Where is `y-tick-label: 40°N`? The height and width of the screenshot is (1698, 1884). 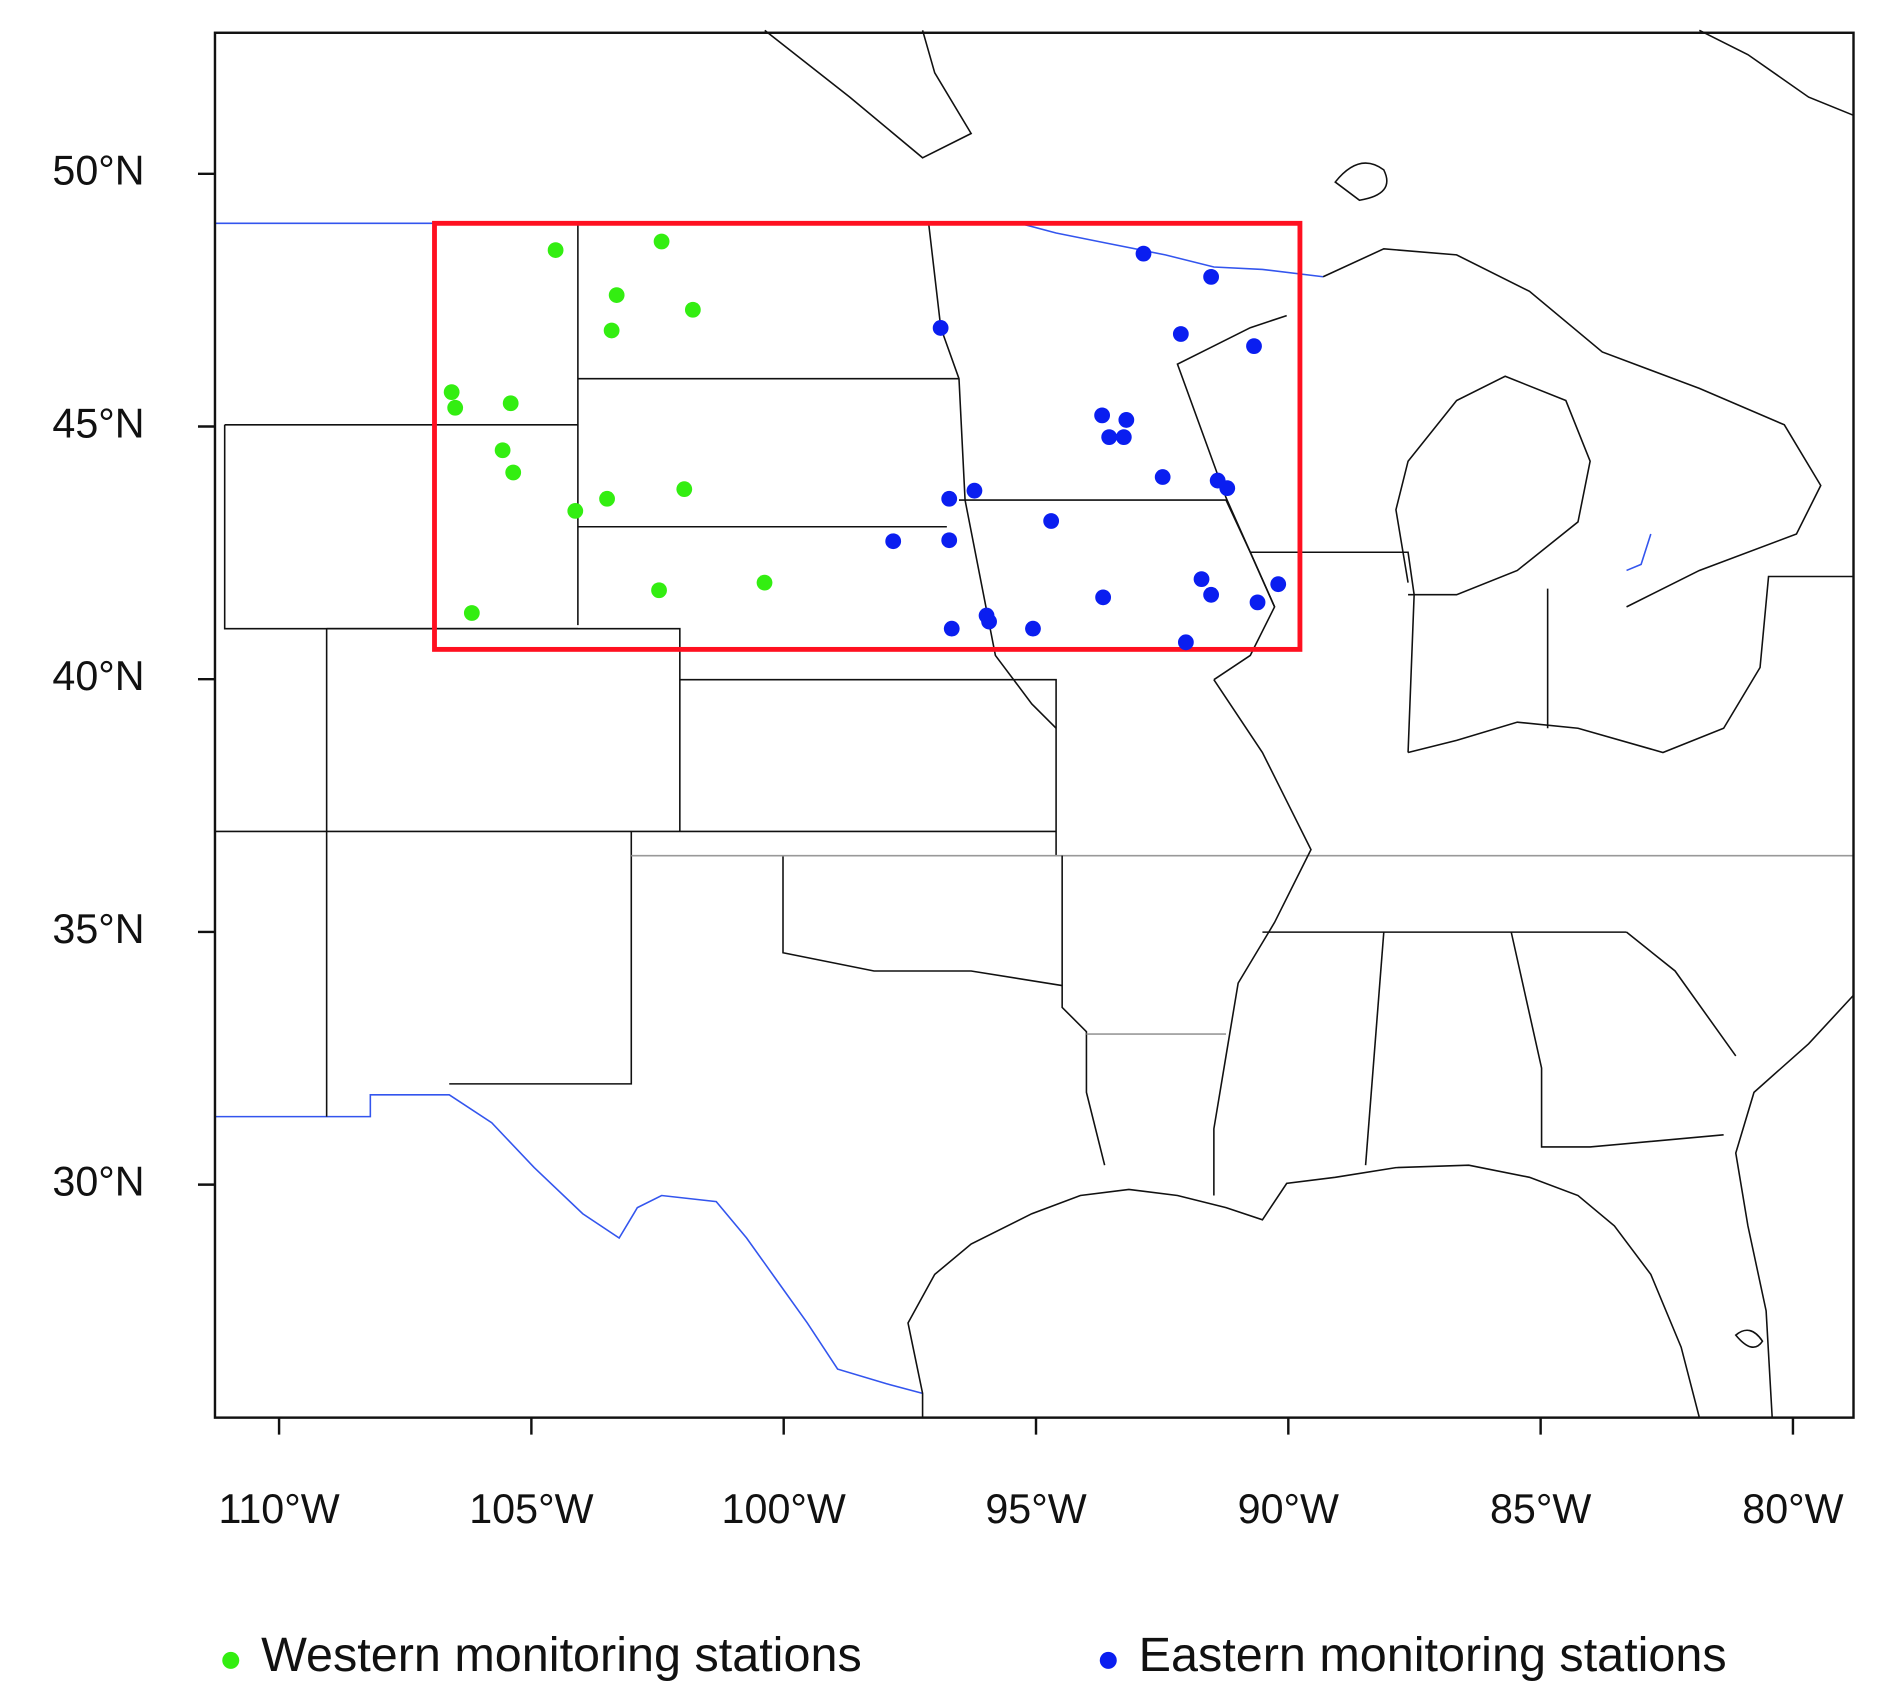
y-tick-label: 40°N is located at coordinates (98, 676).